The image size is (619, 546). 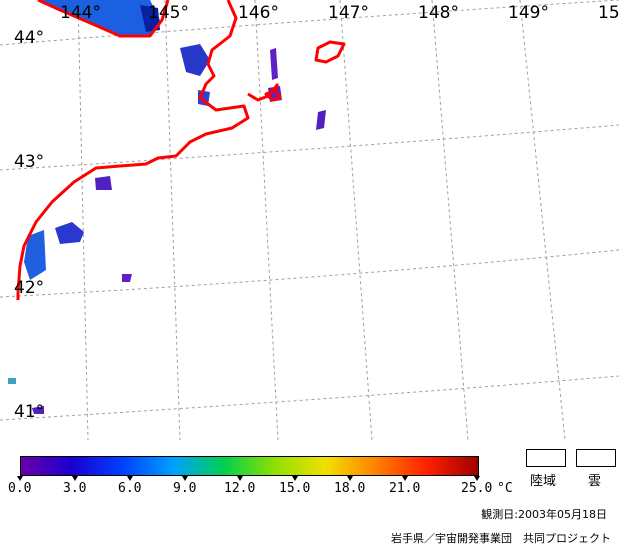 I want to click on sst-patch-north-dark, so click(x=150, y=18).